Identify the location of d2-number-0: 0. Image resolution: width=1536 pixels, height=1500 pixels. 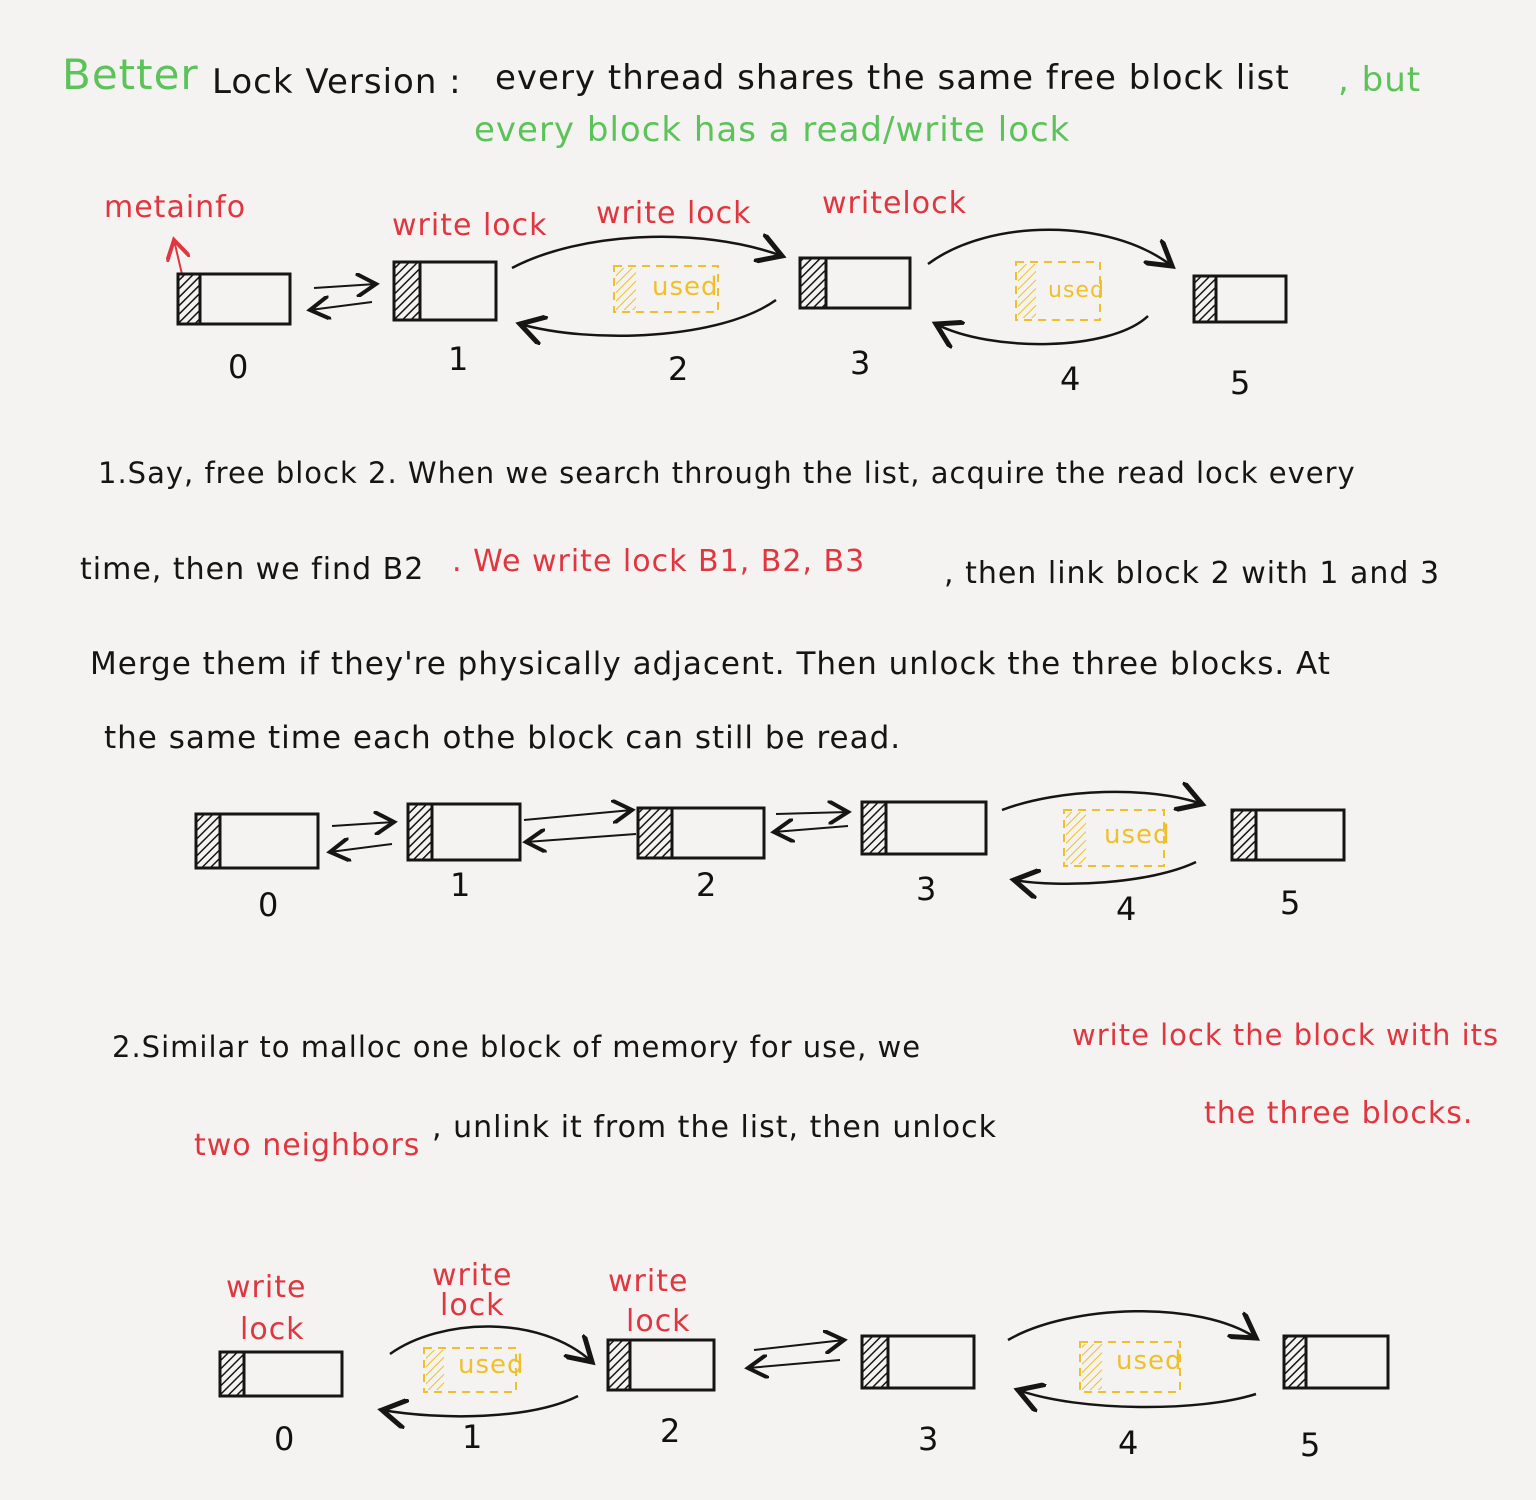
(269, 905).